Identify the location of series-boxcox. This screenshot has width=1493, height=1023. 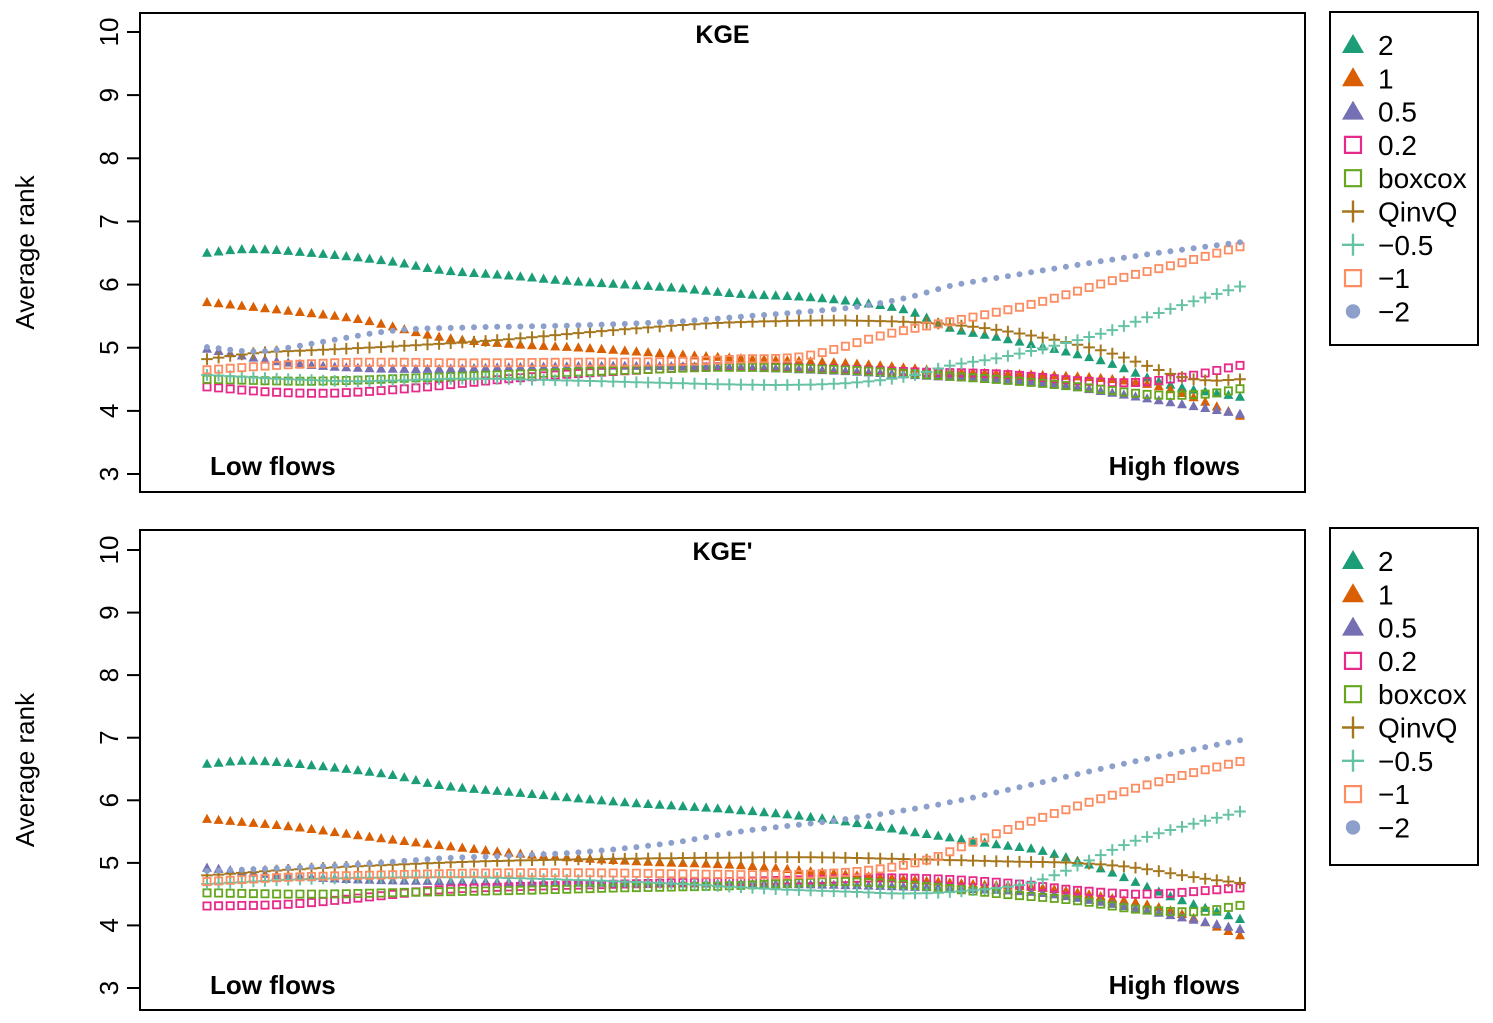
(723, 897).